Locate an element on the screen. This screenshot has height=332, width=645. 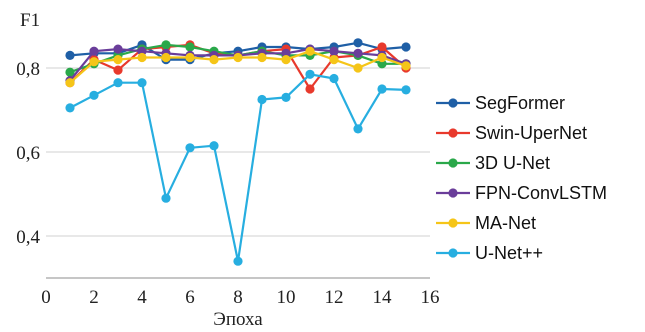
x-tick-labels: 0 2 4 6 8 10 12 14 16 is located at coordinates (240, 297).